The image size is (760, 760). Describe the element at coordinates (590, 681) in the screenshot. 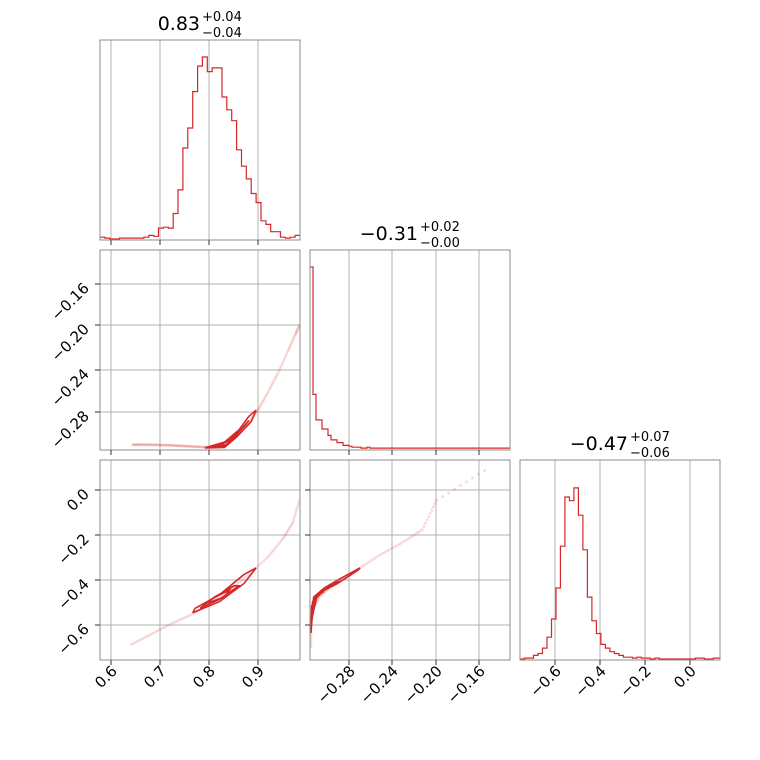

I see `xtick-label-param-3-2: −0.4` at that location.